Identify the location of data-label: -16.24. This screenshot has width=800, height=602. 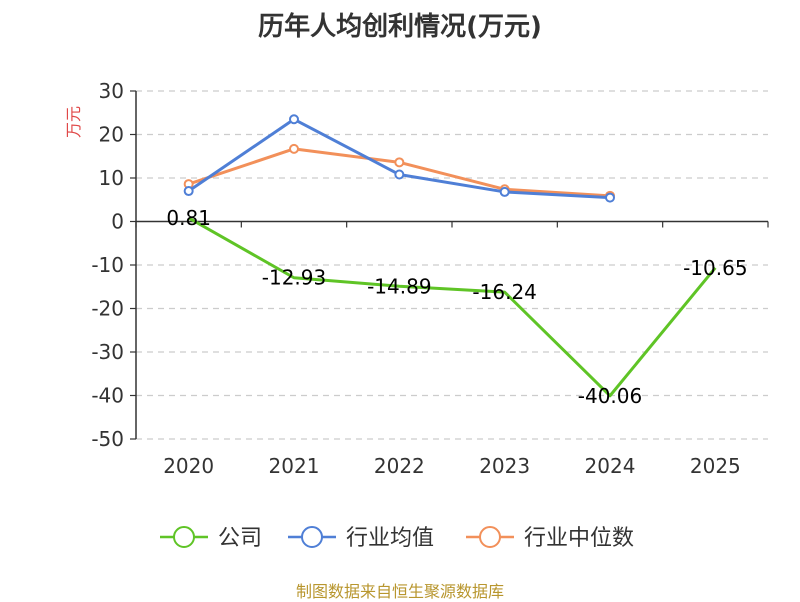
(504, 292).